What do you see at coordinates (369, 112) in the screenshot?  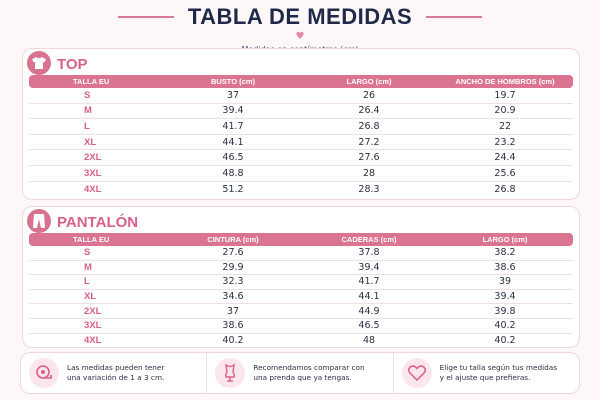 I see `measurement-cell: 26.4` at bounding box center [369, 112].